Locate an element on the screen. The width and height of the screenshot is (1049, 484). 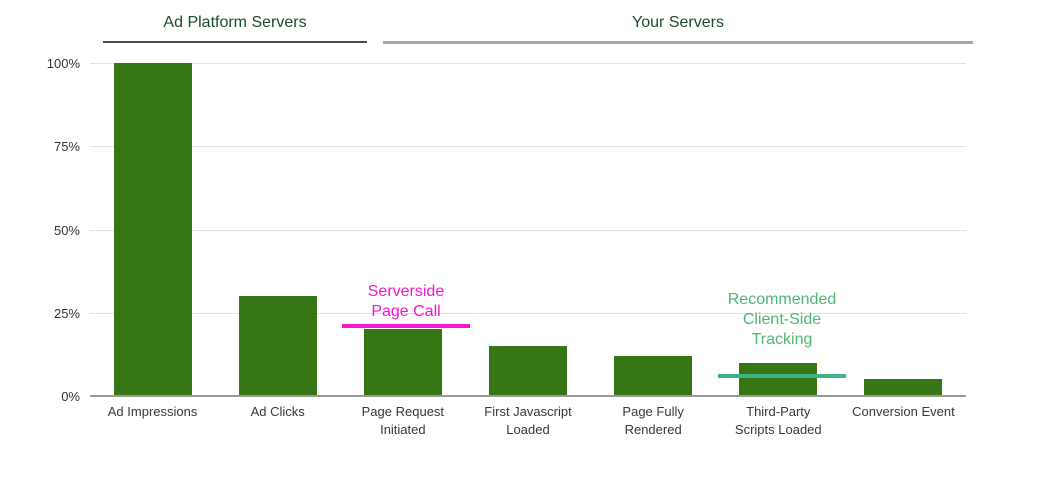
x-tick-label: Ad Impressions is located at coordinates (152, 411).